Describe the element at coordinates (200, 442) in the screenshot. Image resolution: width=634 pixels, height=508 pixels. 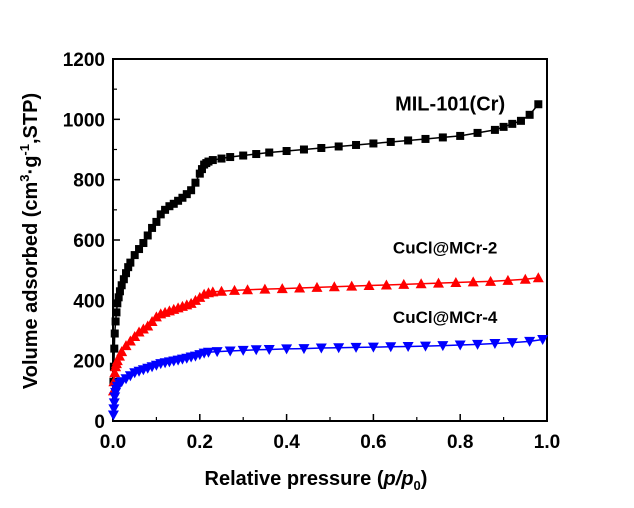
I see `x-tick-label: 0.2` at that location.